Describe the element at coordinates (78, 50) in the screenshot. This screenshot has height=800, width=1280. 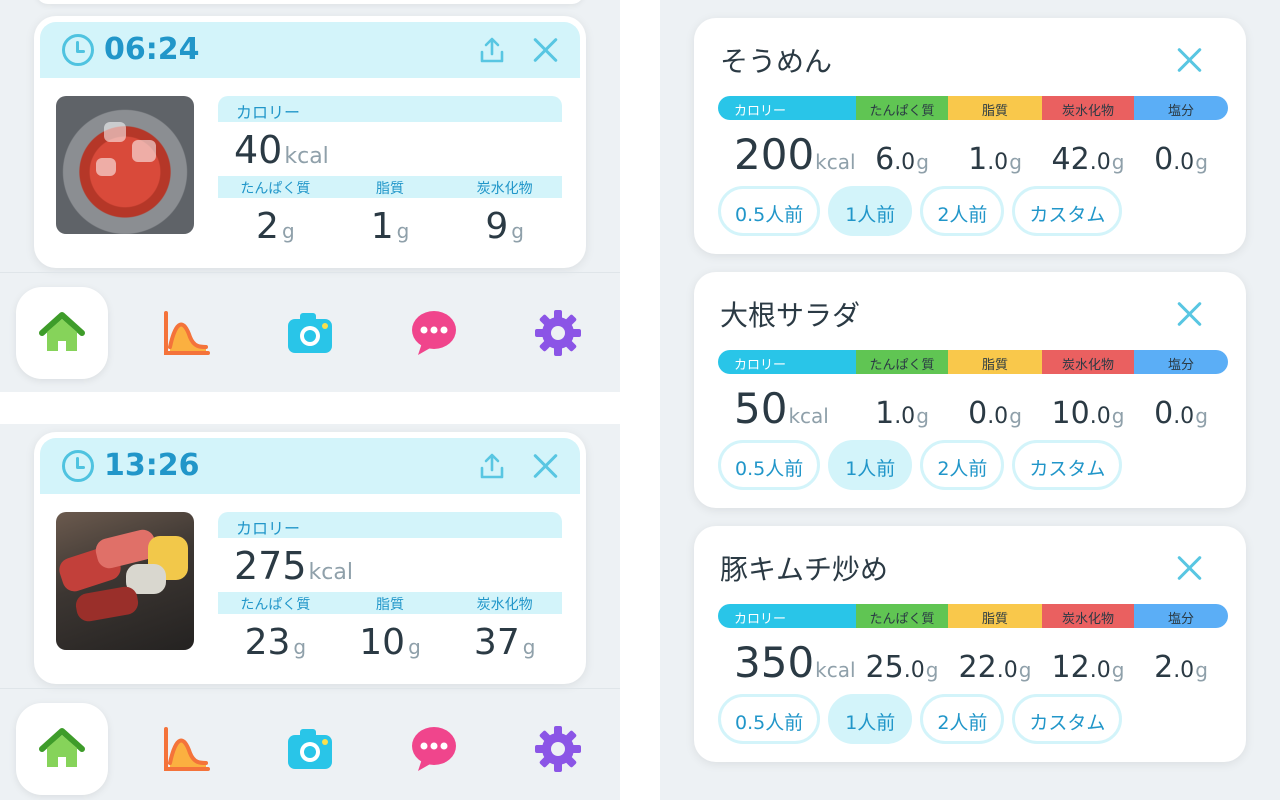
I see `clock-icon` at that location.